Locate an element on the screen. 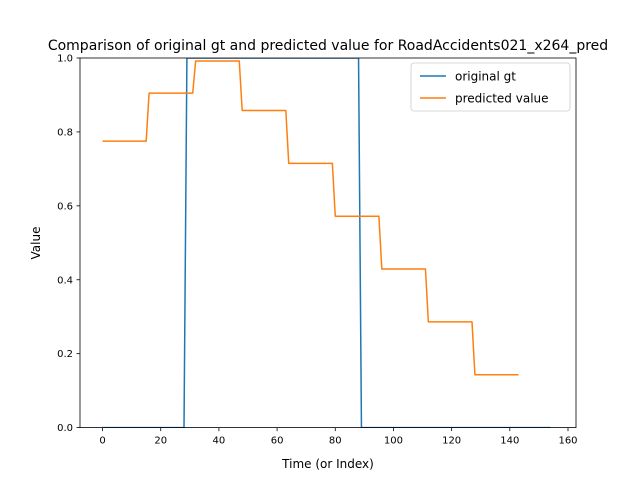  legend-label-original-gt: original gt is located at coordinates (485, 77).